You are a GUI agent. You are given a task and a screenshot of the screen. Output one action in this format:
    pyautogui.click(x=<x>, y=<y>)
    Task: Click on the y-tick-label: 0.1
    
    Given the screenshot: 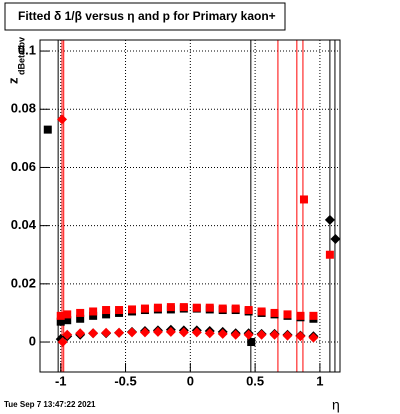 What is the action you would take?
    pyautogui.click(x=27, y=49)
    